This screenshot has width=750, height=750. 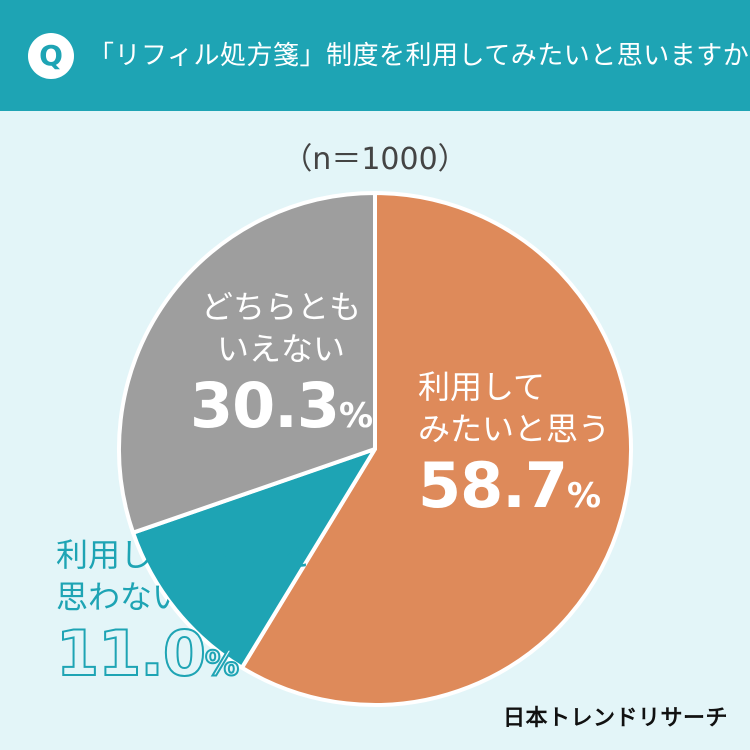 I want to click on slice-value-yes: 58.7%, so click(x=509, y=485).